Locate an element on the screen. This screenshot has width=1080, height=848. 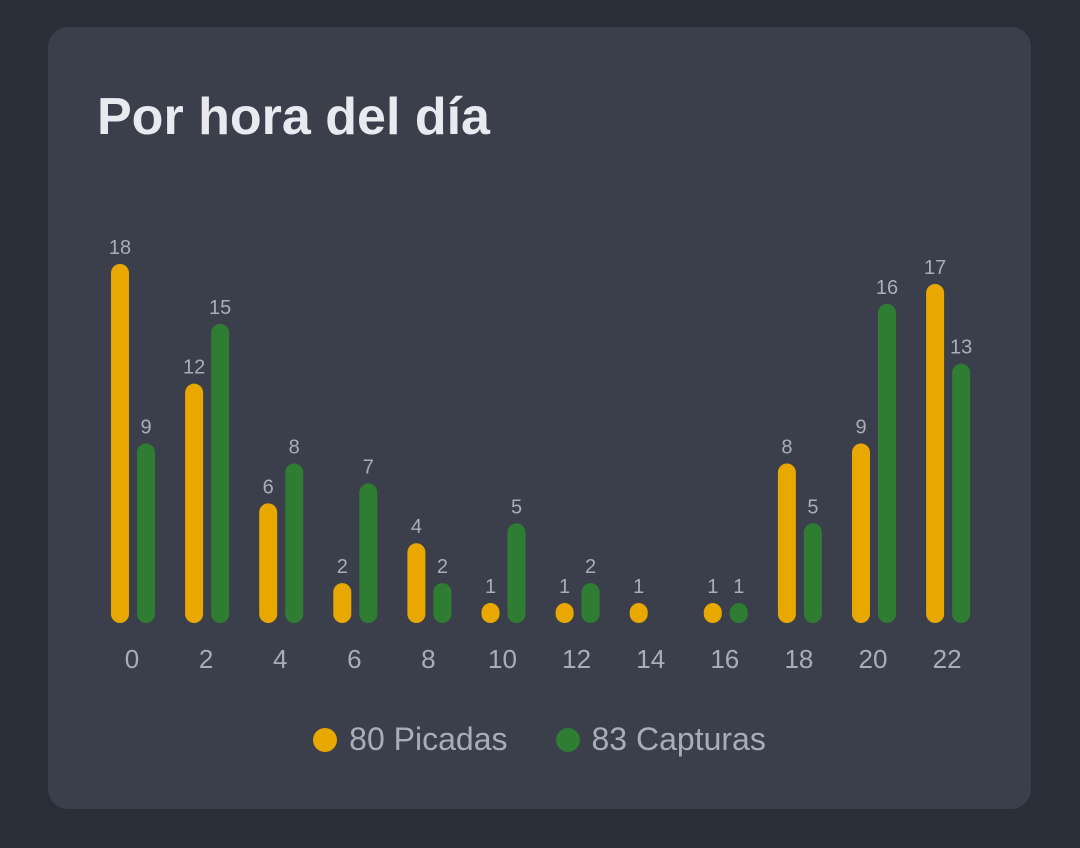
legend-label-picadas: 80 Picadas is located at coordinates (428, 739).